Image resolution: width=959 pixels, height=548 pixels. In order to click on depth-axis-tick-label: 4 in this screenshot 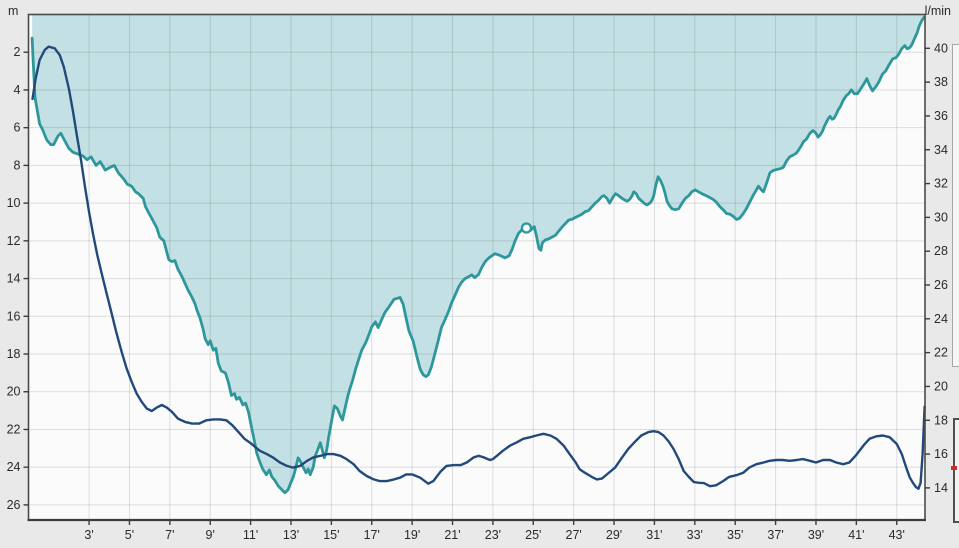, I will do `click(17, 90)`.